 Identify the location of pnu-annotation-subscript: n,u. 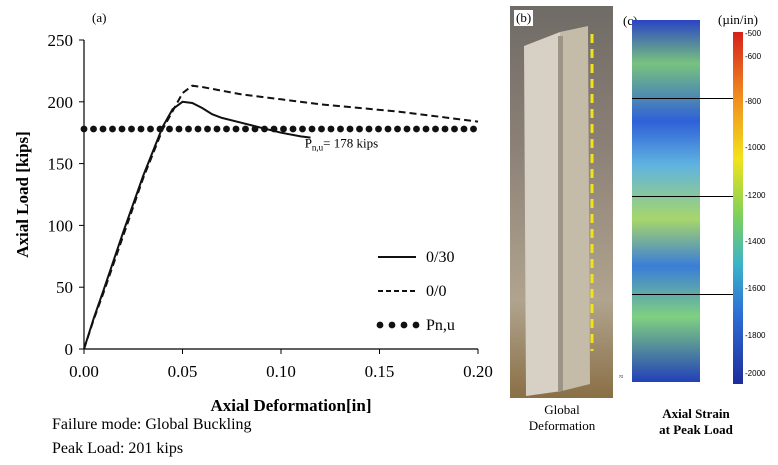
(318, 148).